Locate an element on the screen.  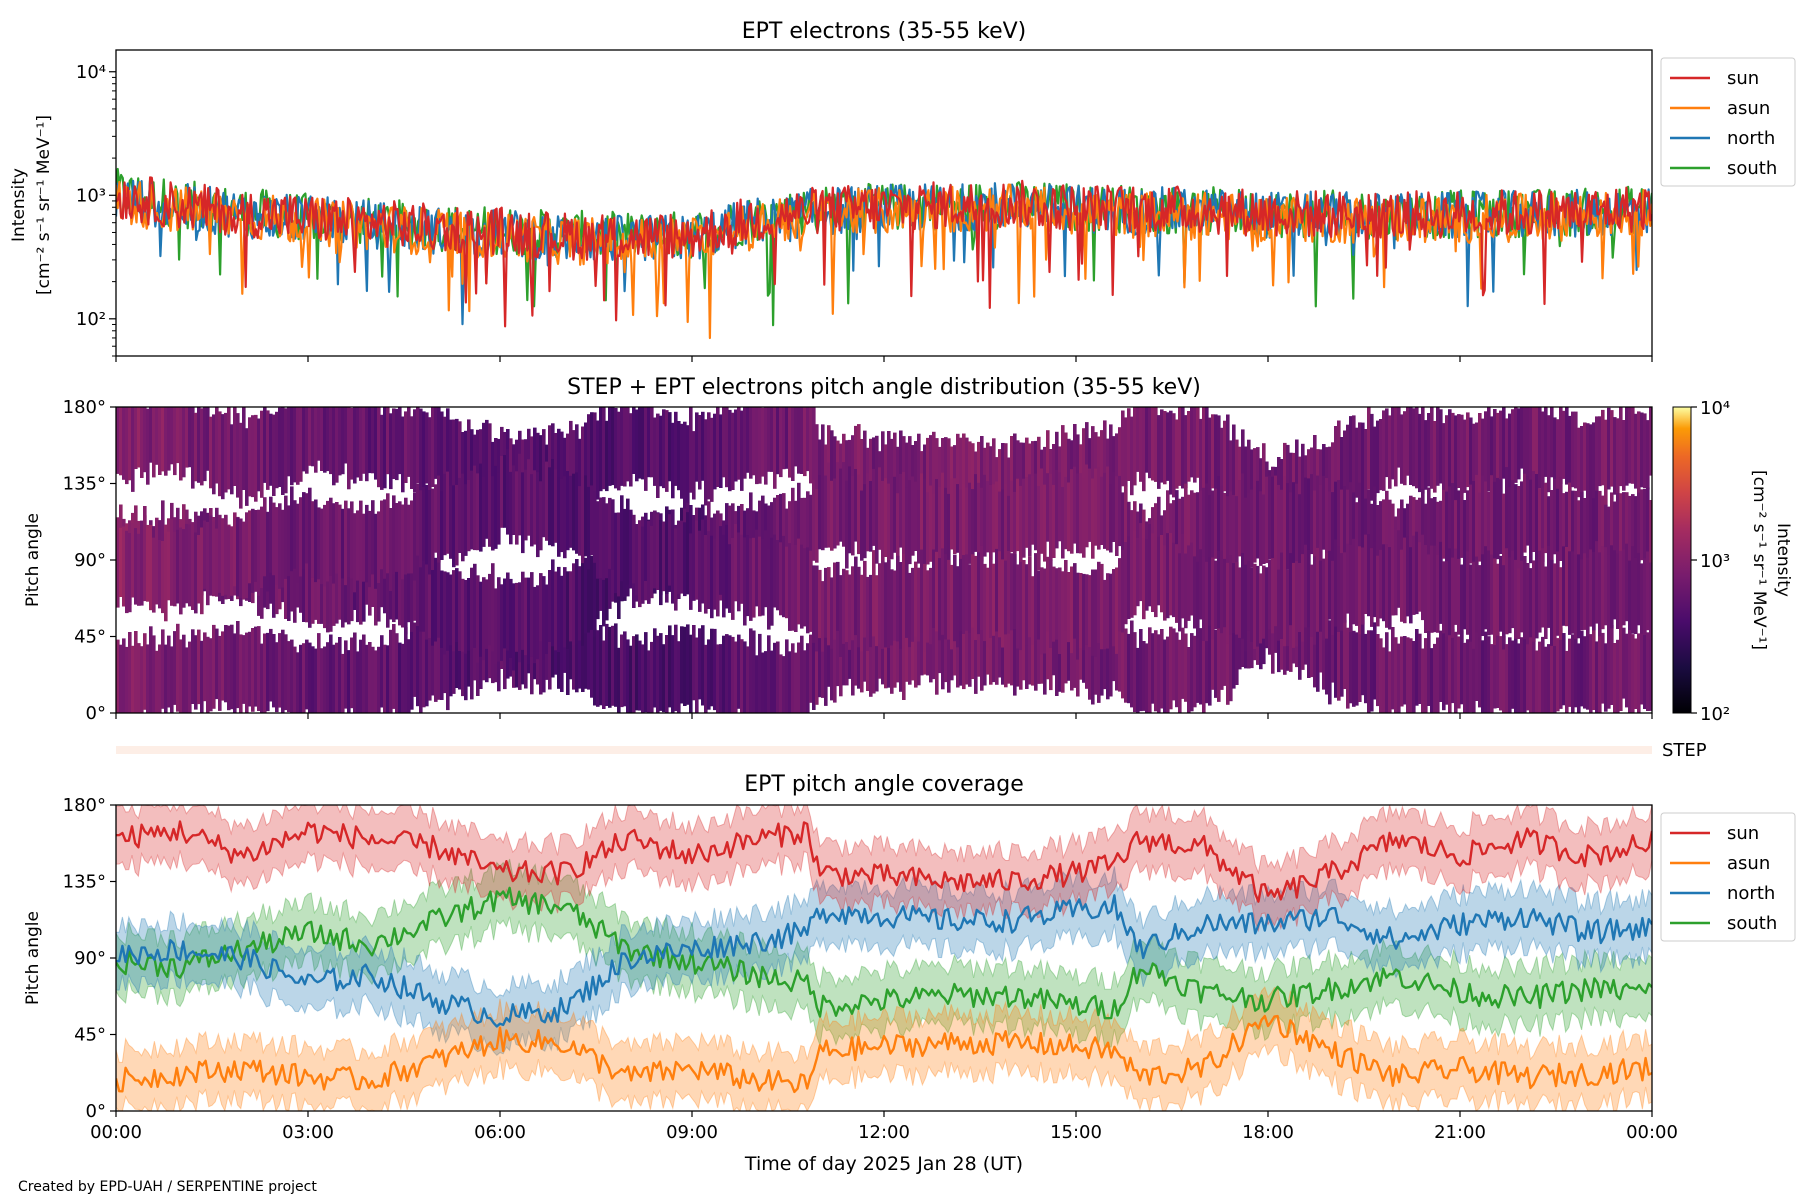
coverage-band-asun is located at coordinates (884, 1048).